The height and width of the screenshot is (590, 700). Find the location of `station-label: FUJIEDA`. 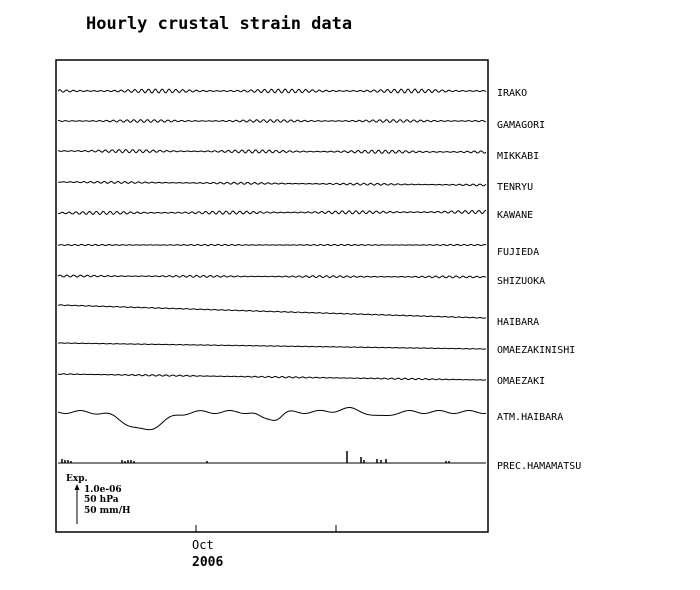

station-label: FUJIEDA is located at coordinates (518, 252).